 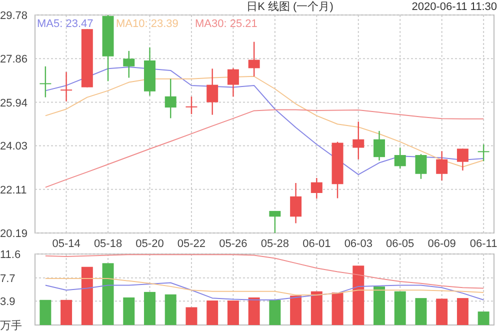 What do you see at coordinates (147, 24) in the screenshot?
I see `text: MA10: 23.39` at bounding box center [147, 24].